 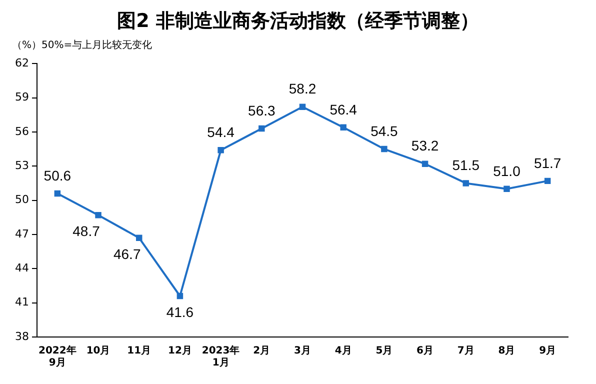 What do you see at coordinates (127, 254) in the screenshot?
I see `data-label: 46.7` at bounding box center [127, 254].